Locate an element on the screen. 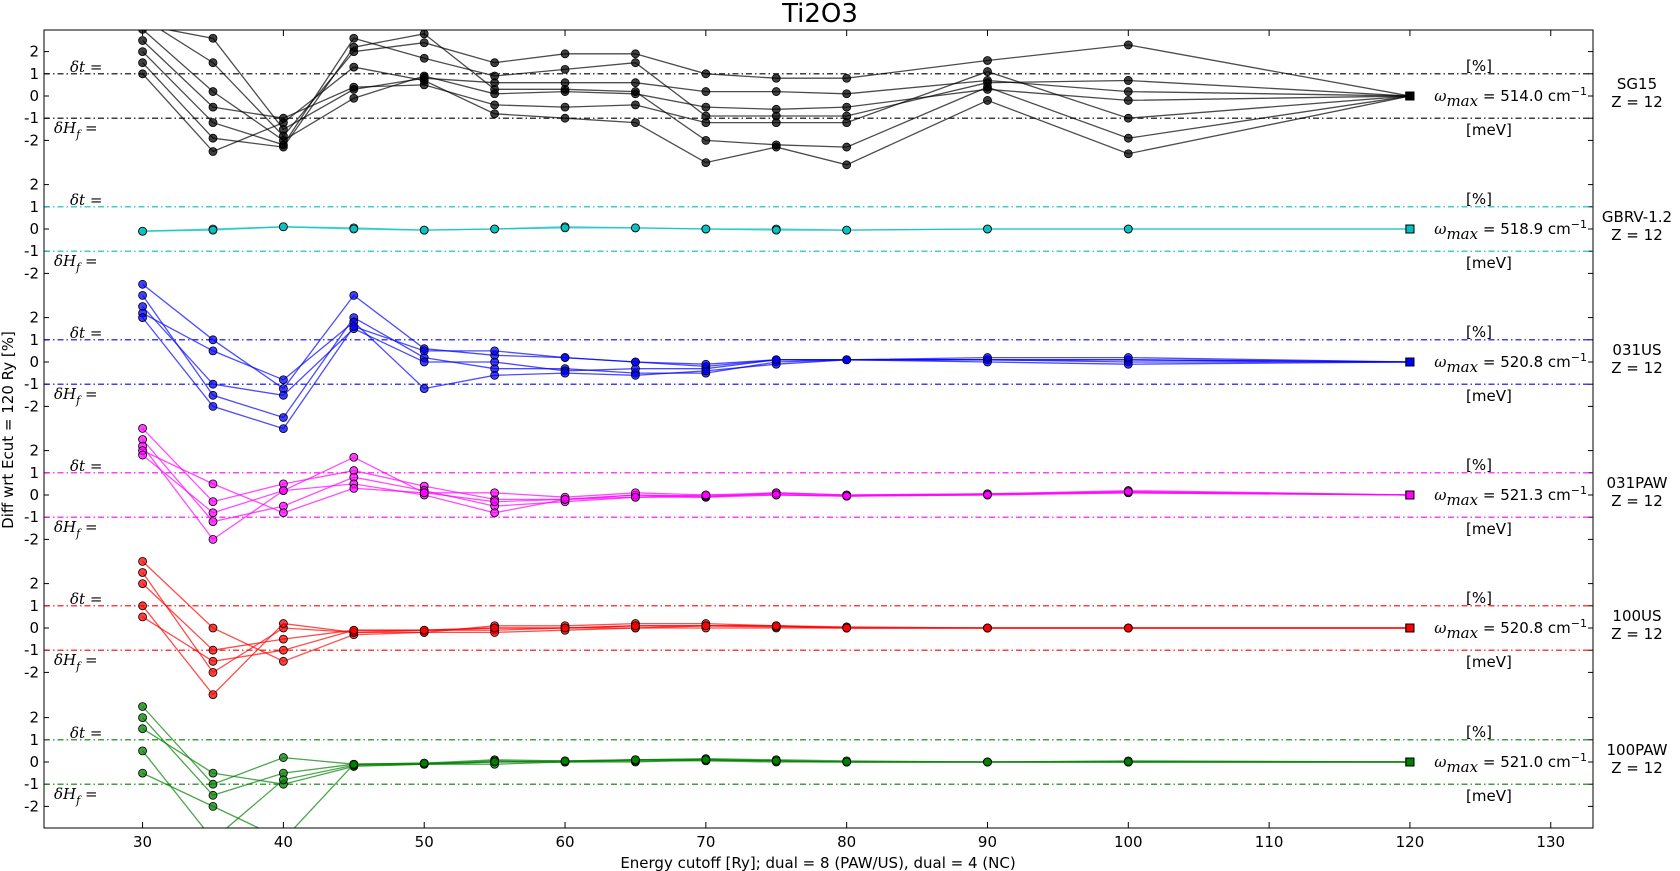  omega-max-label: ωmax = 521.0 cm−1 is located at coordinates (1510, 763).